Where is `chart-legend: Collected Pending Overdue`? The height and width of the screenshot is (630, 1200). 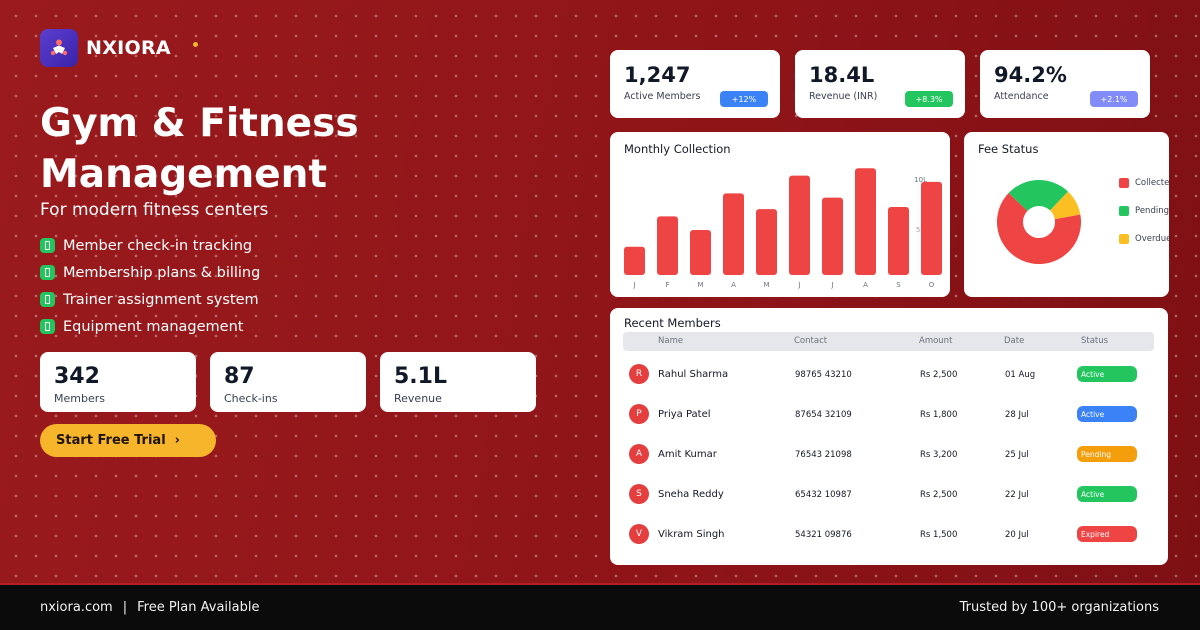 chart-legend: Collected Pending Overdue is located at coordinates (1144, 211).